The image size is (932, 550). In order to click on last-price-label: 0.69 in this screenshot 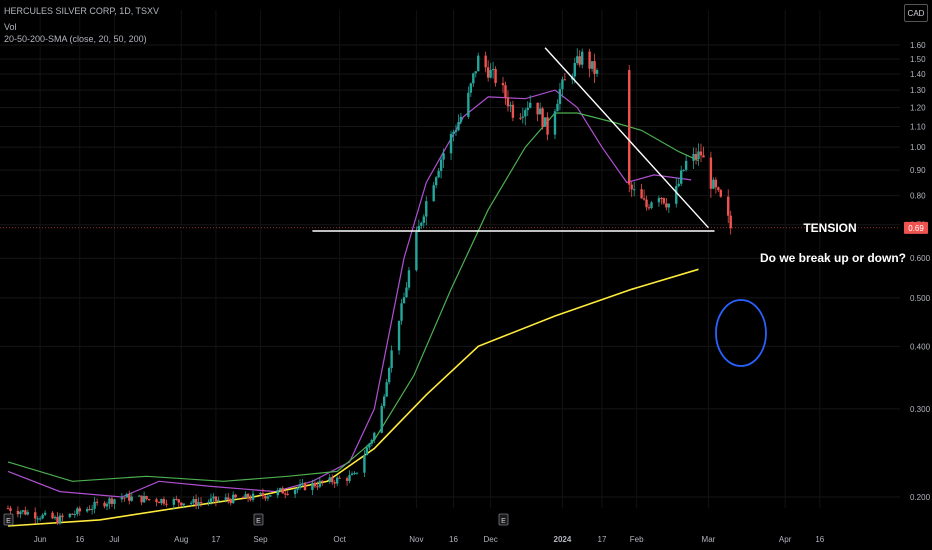, I will do `click(916, 228)`.